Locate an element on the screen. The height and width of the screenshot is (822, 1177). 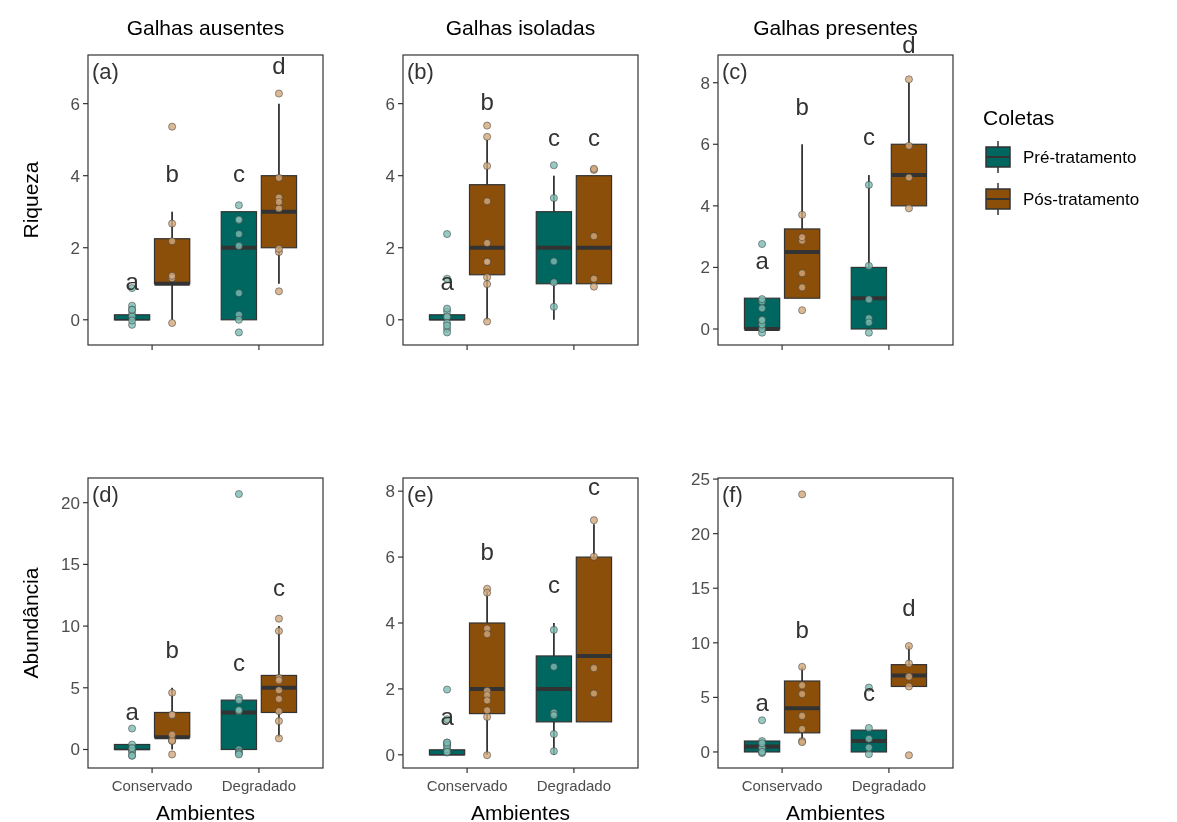
legend-label: Pós-tratamento is located at coordinates (1081, 199).